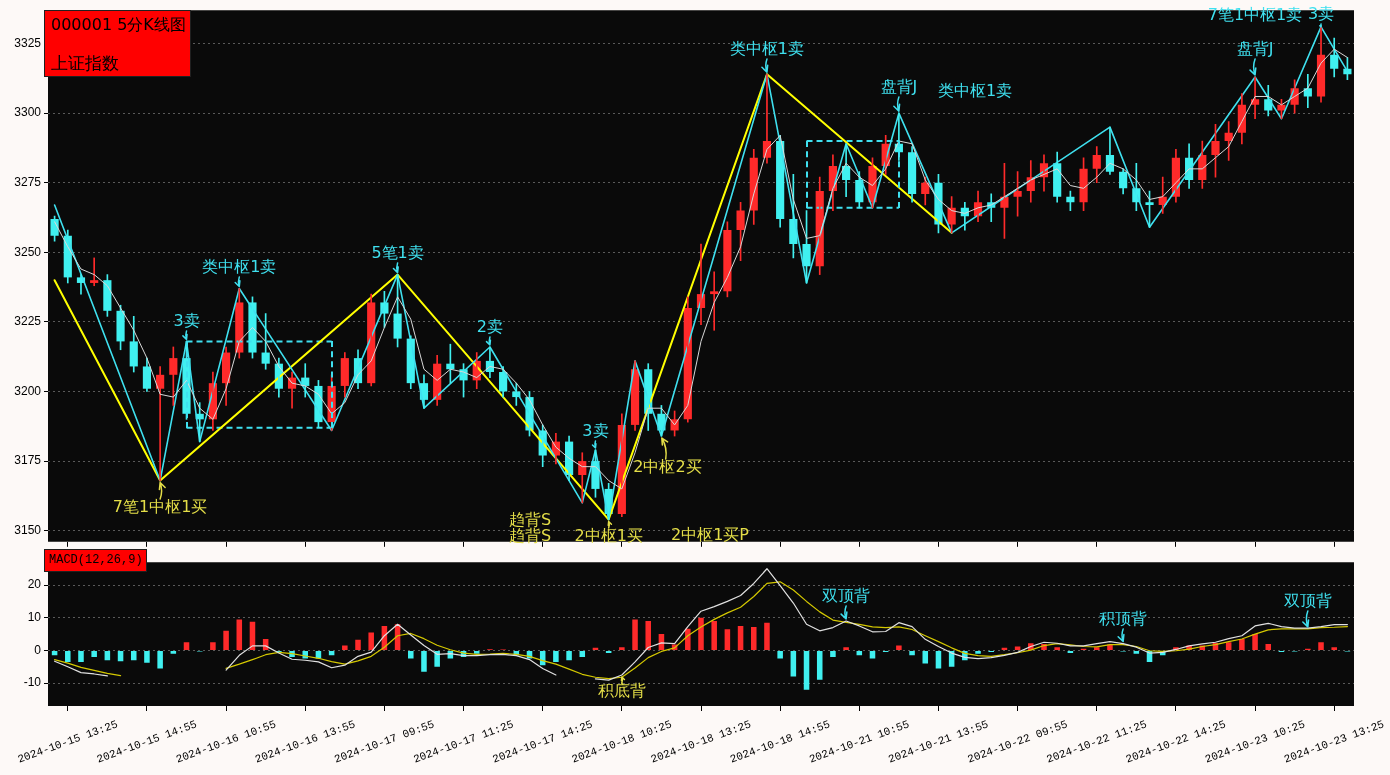  What do you see at coordinates (28, 529) in the screenshot?
I see `y-tick-label: 3150` at bounding box center [28, 529].